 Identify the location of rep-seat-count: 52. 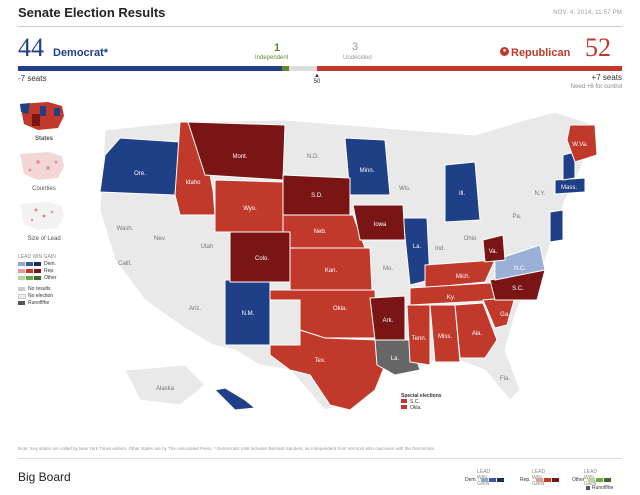
(598, 47).